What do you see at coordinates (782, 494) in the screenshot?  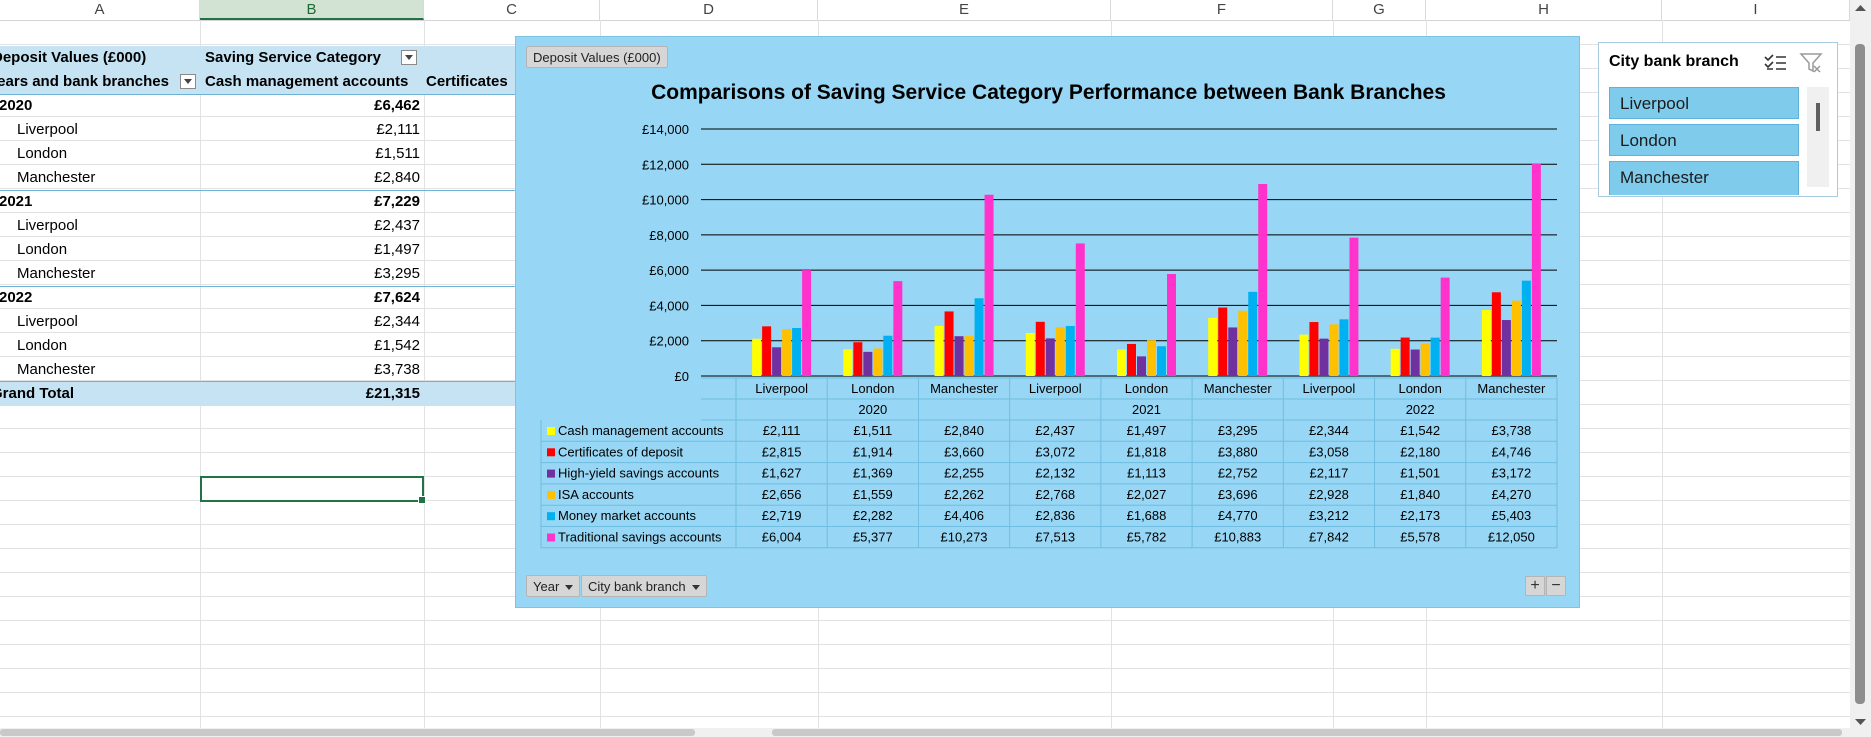 I see `data-table-value: £2,656` at bounding box center [782, 494].